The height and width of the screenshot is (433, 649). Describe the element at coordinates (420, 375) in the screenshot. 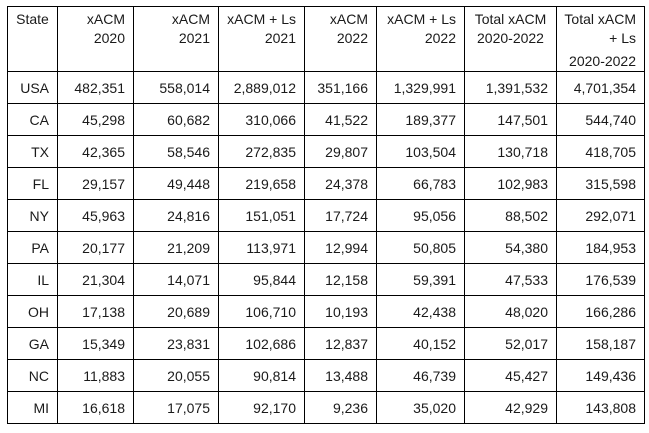

I see `value-cell: 46,739` at that location.